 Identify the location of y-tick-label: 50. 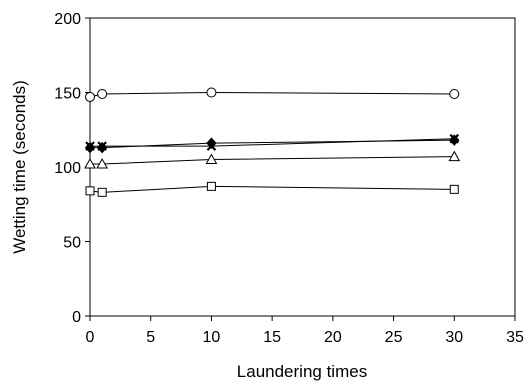
(72, 243).